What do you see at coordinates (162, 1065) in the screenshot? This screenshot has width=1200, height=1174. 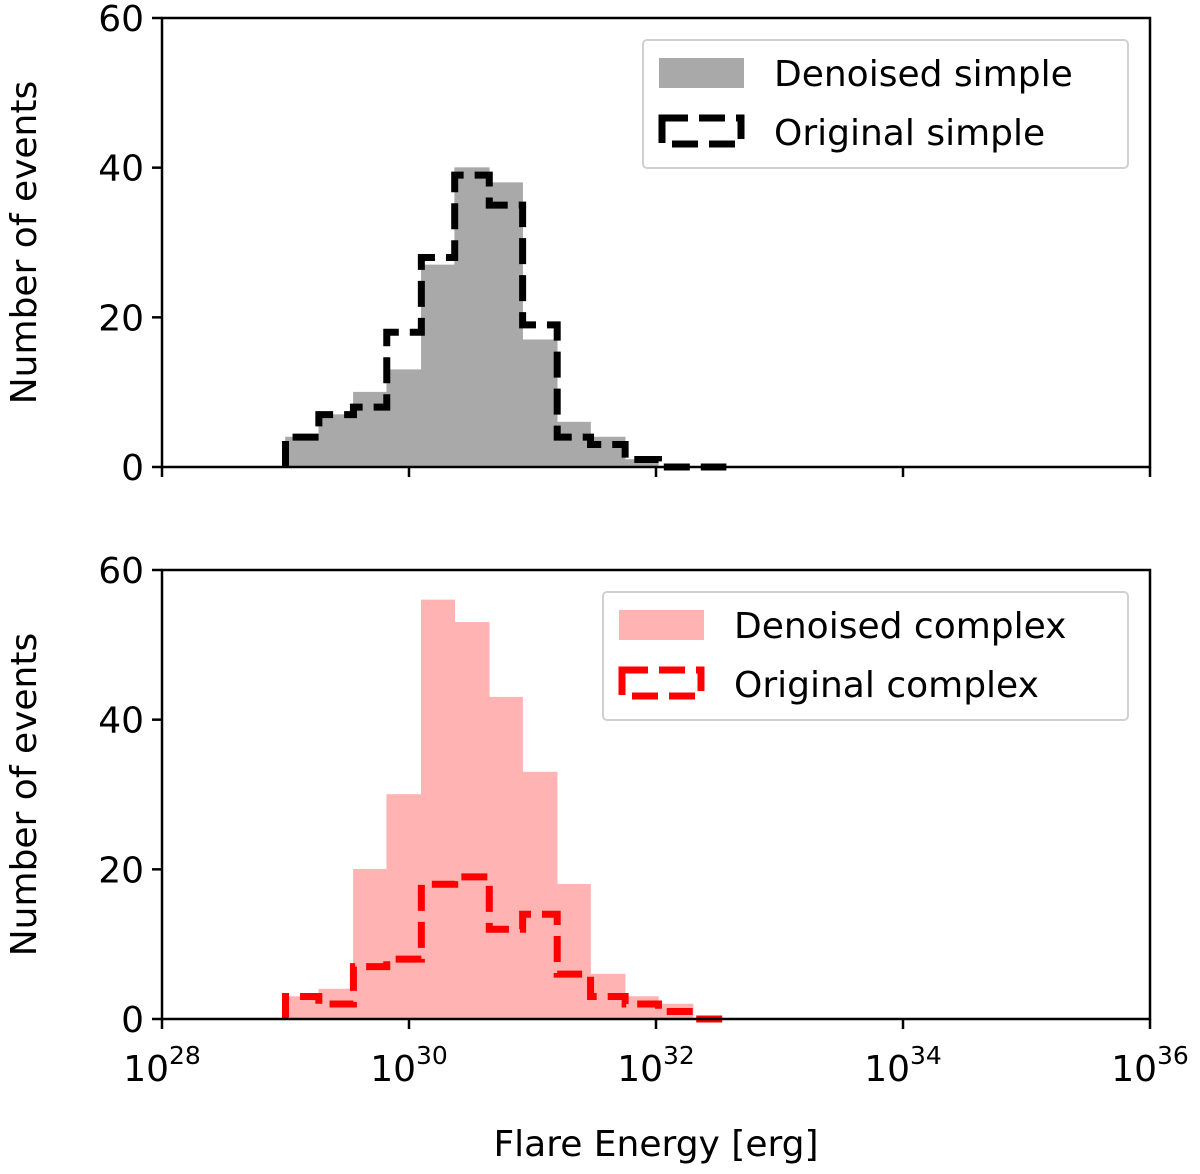 I see `x-tick-label: 1028` at bounding box center [162, 1065].